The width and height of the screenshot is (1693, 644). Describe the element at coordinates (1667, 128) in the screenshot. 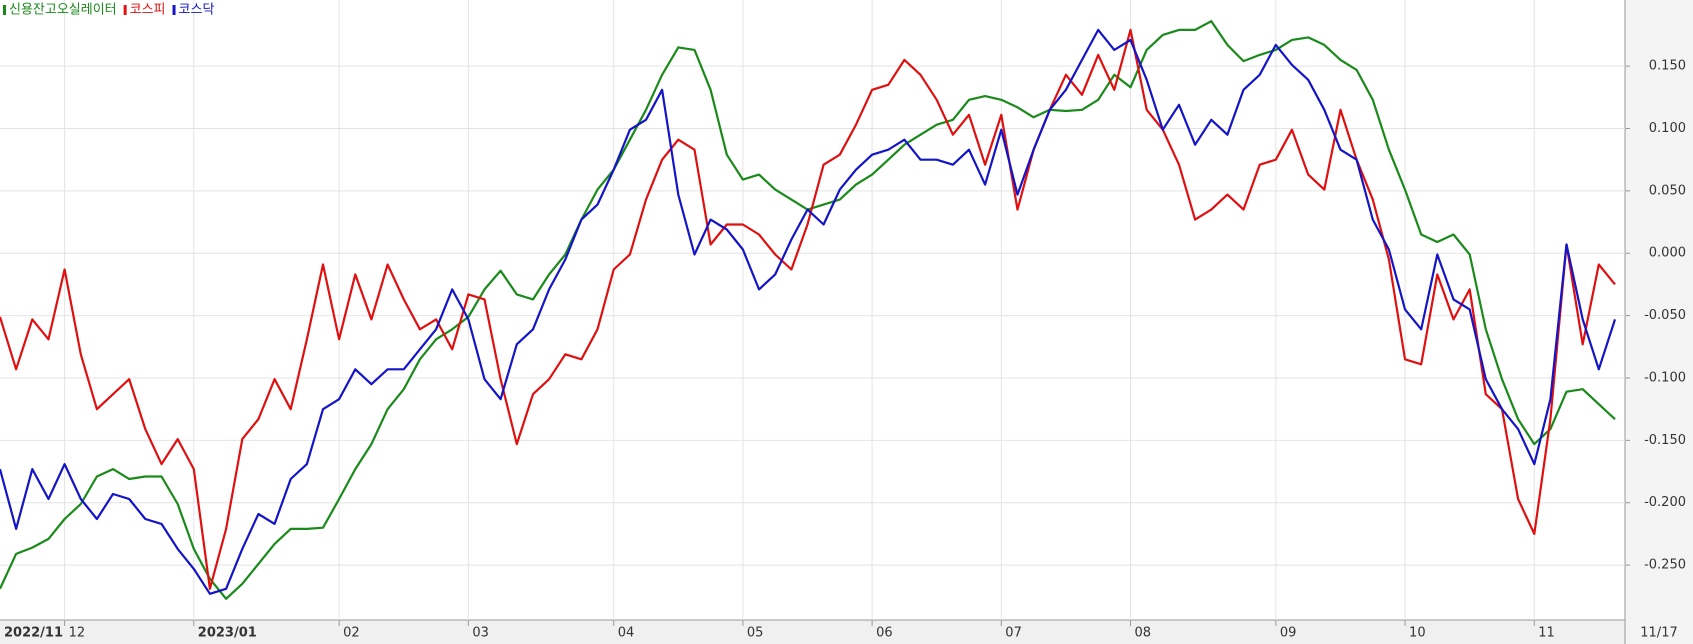

I see `y-tick-label: 0.100` at that location.